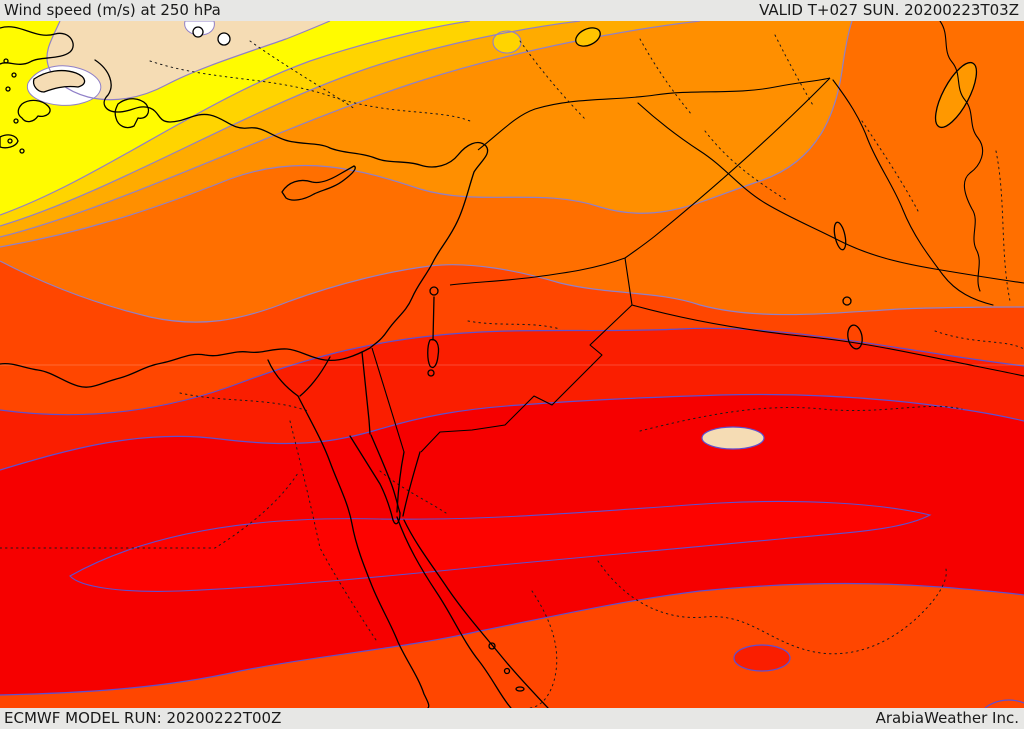 This screenshot has width=1024, height=729. I want to click on secondary-maximum, so click(762, 658).